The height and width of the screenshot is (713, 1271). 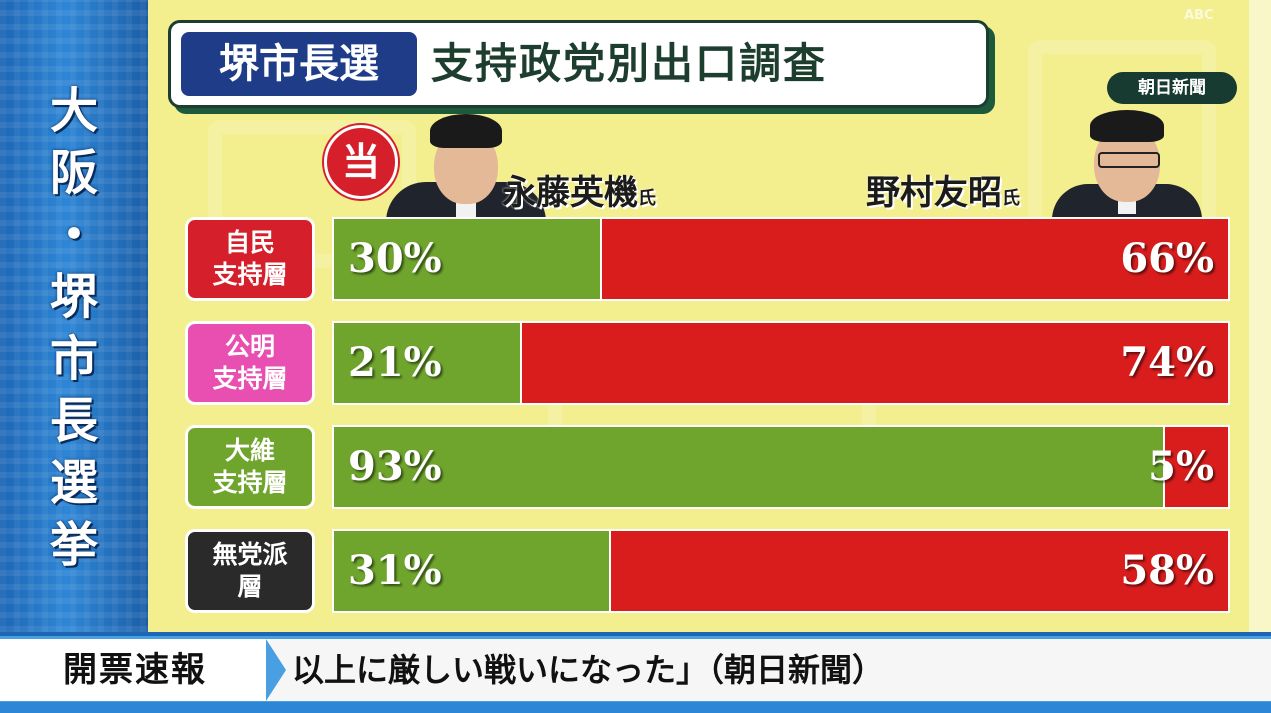 What do you see at coordinates (250, 586) in the screenshot?
I see `category-label-line: 層` at bounding box center [250, 586].